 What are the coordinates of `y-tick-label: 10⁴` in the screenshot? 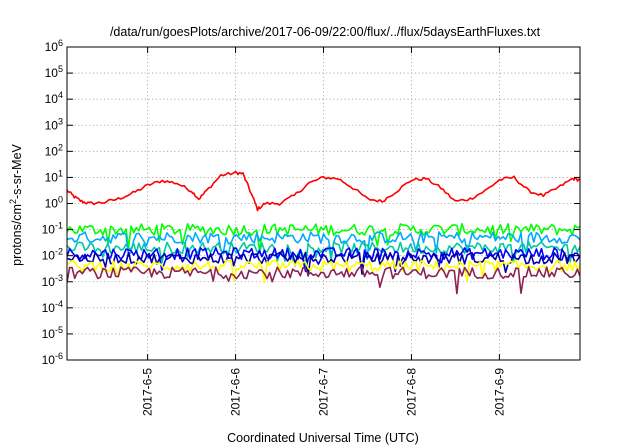 It's located at (54, 98).